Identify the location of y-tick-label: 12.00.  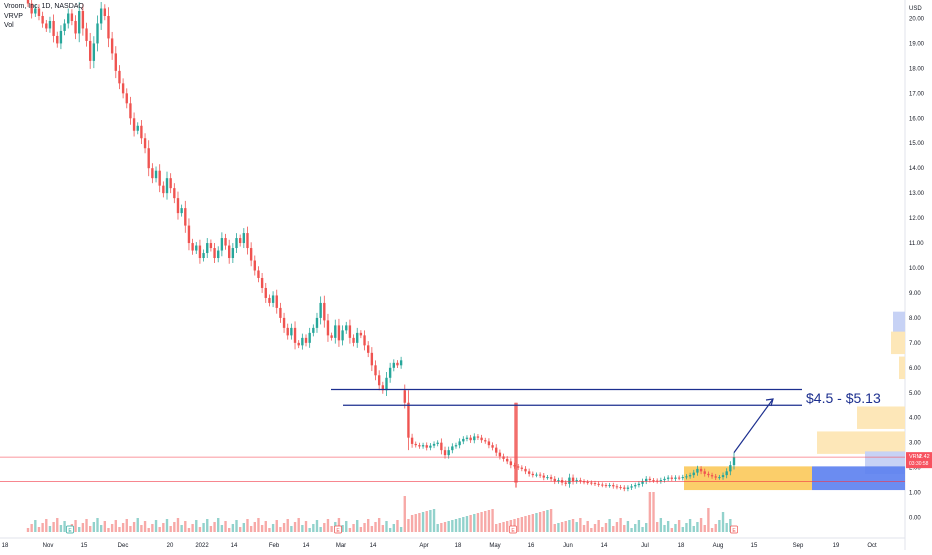
(917, 219).